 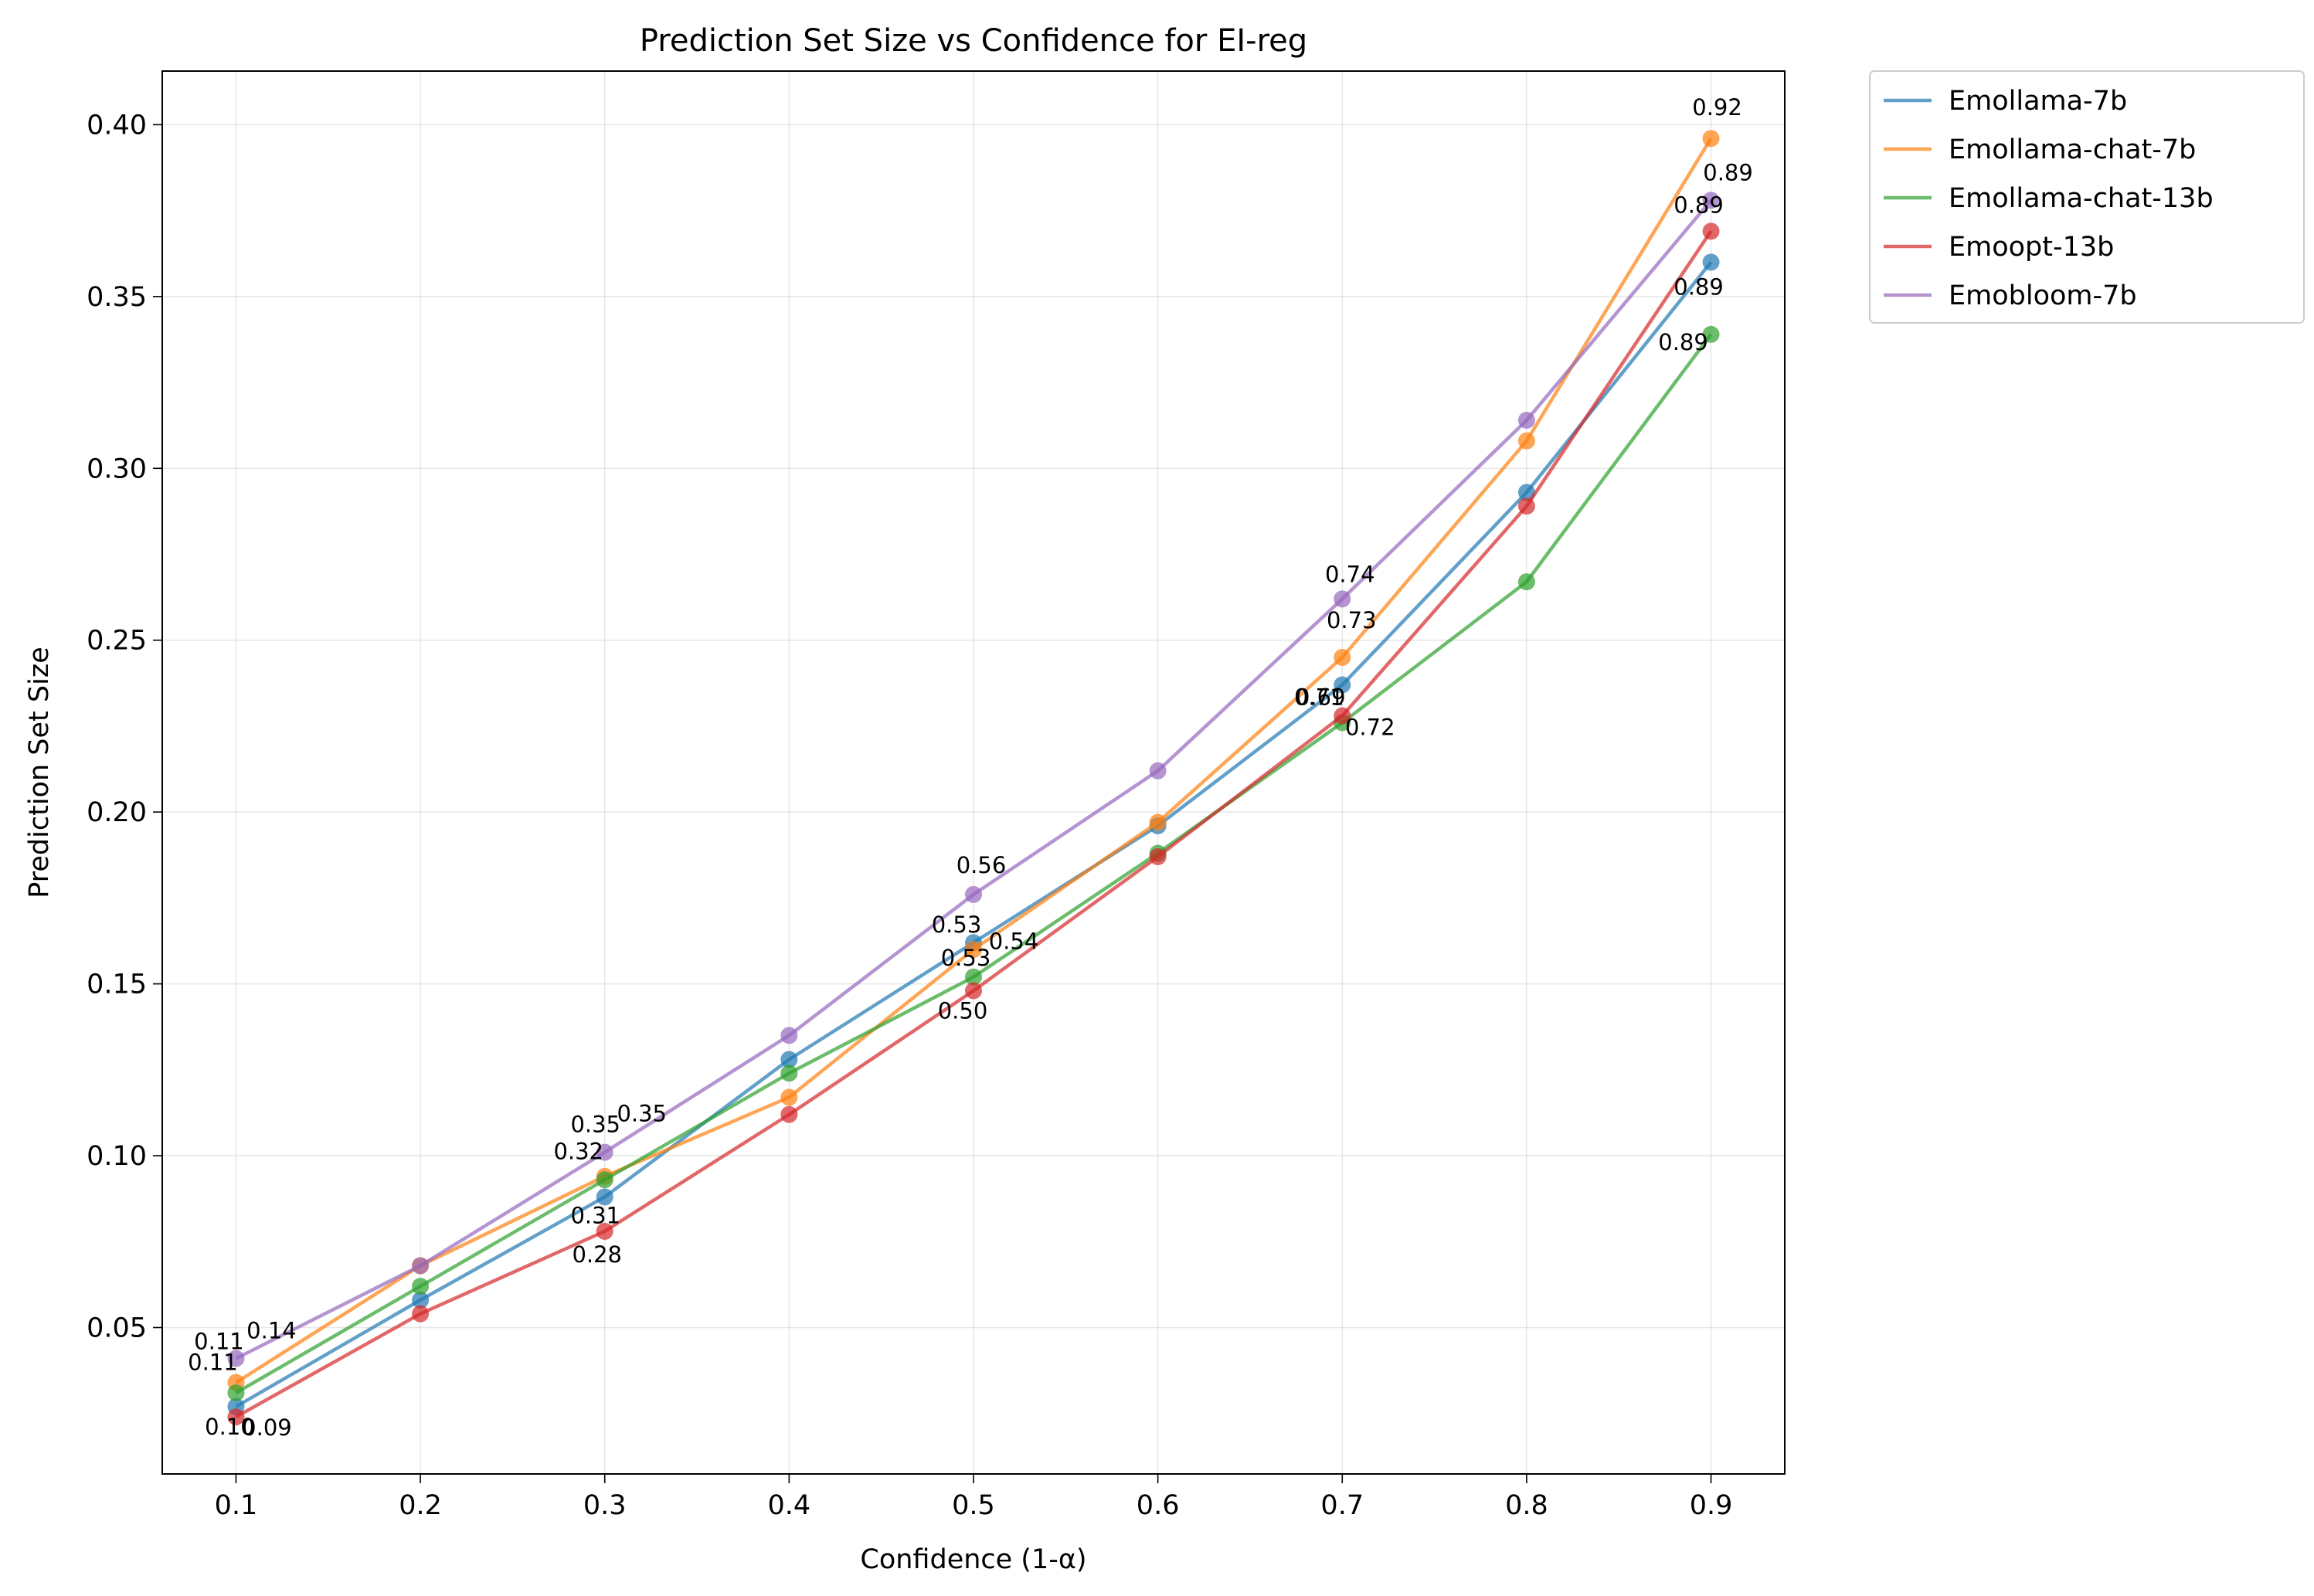 I want to click on x-tick-label: 0.3, so click(x=605, y=1505).